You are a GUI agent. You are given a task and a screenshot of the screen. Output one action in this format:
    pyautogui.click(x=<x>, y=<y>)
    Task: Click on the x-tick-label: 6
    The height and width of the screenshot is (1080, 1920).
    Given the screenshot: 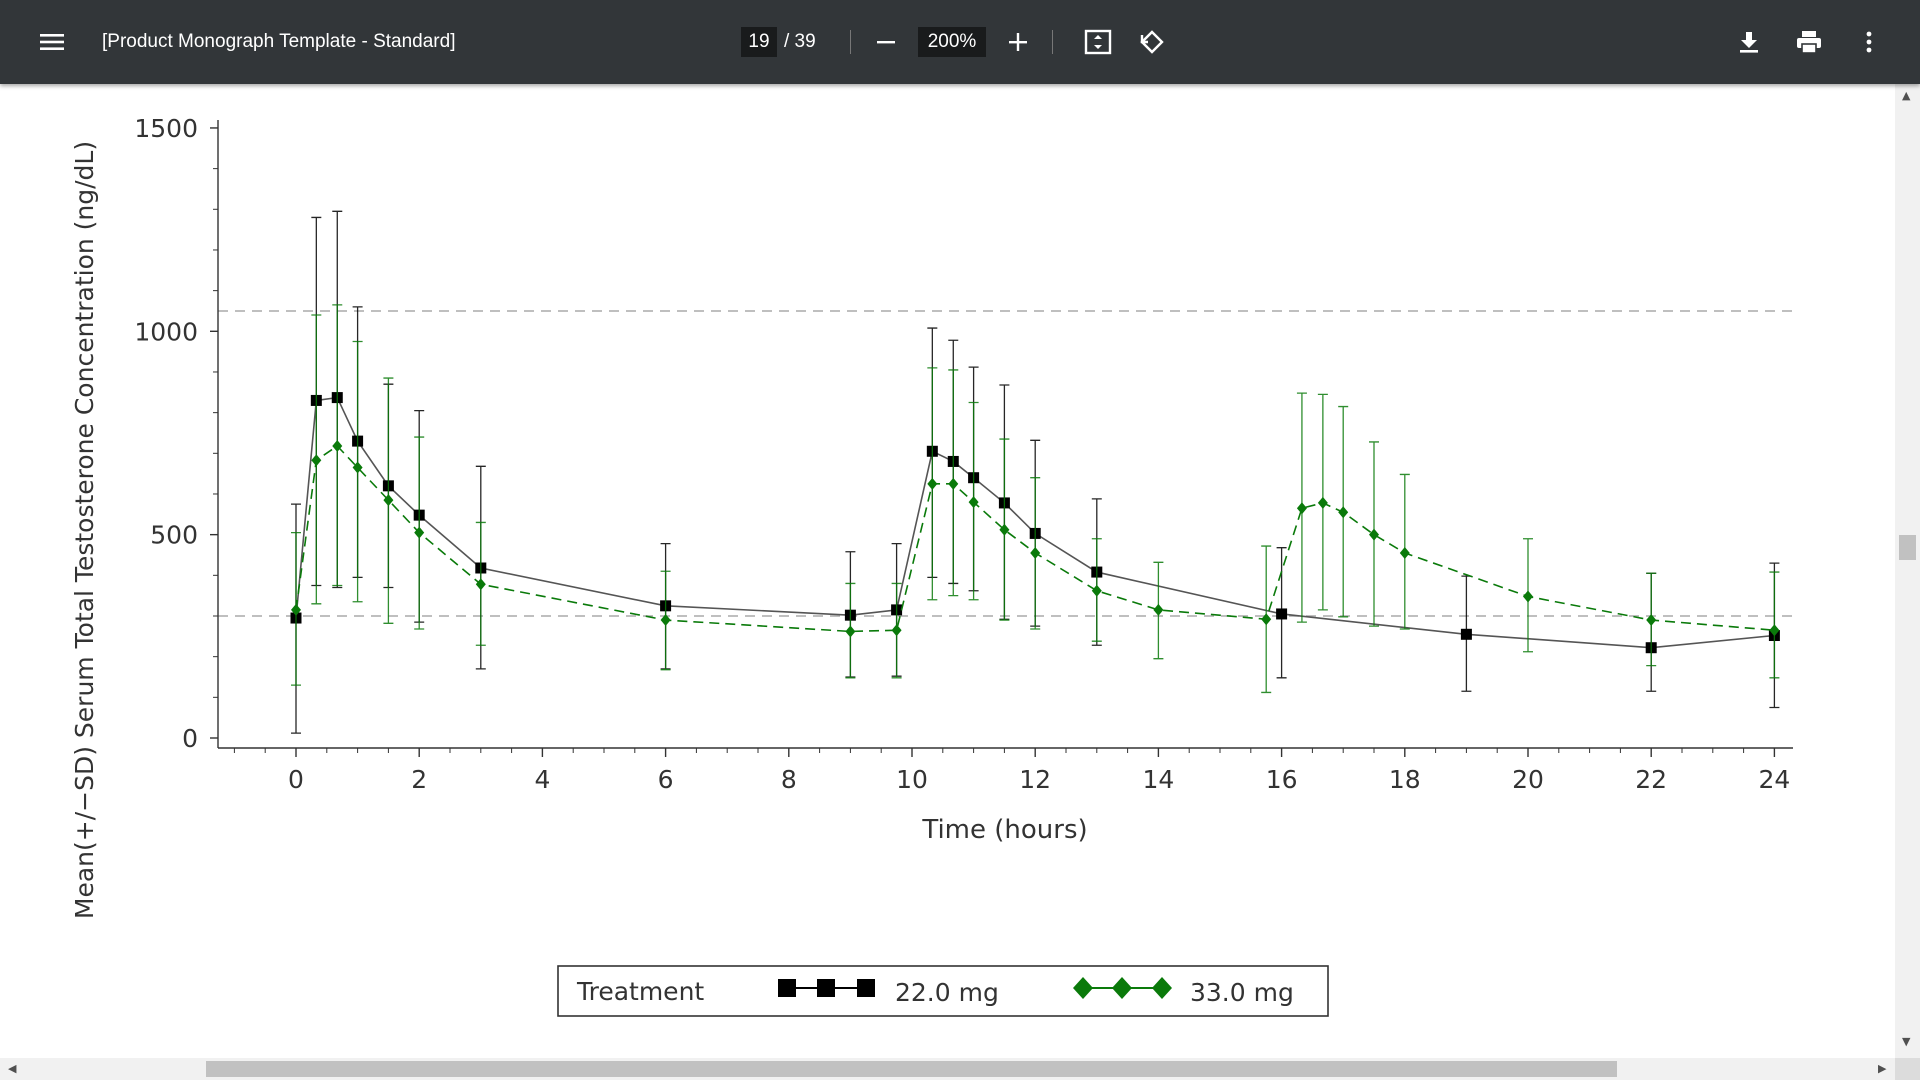 What is the action you would take?
    pyautogui.click(x=666, y=779)
    